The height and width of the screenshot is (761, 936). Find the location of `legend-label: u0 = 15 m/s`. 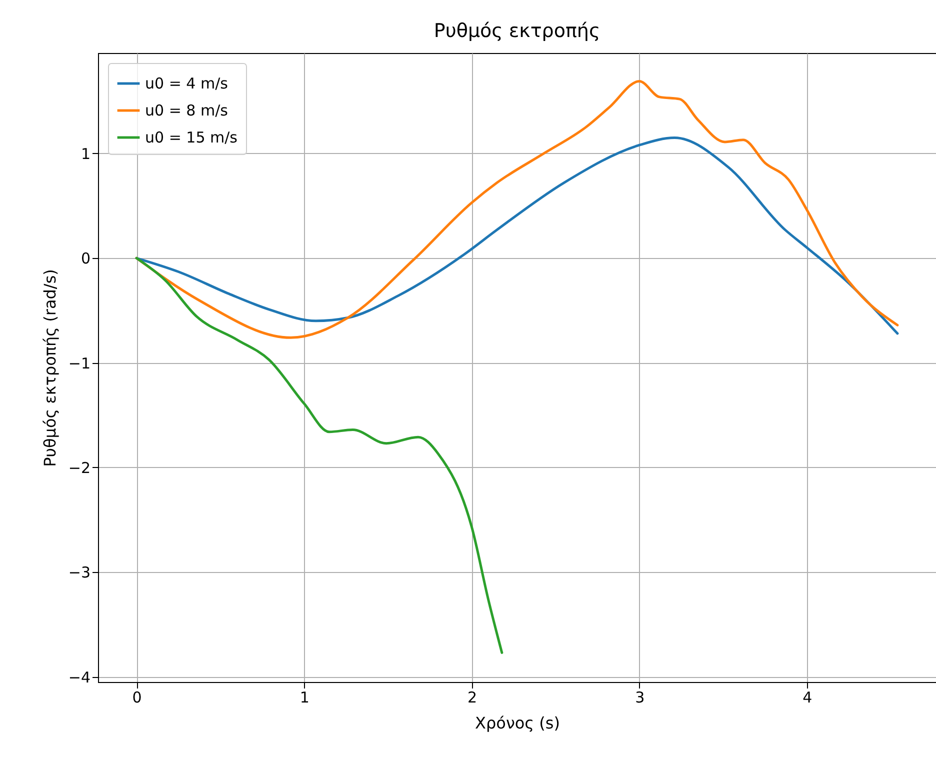

legend-label: u0 = 15 m/s is located at coordinates (191, 137).